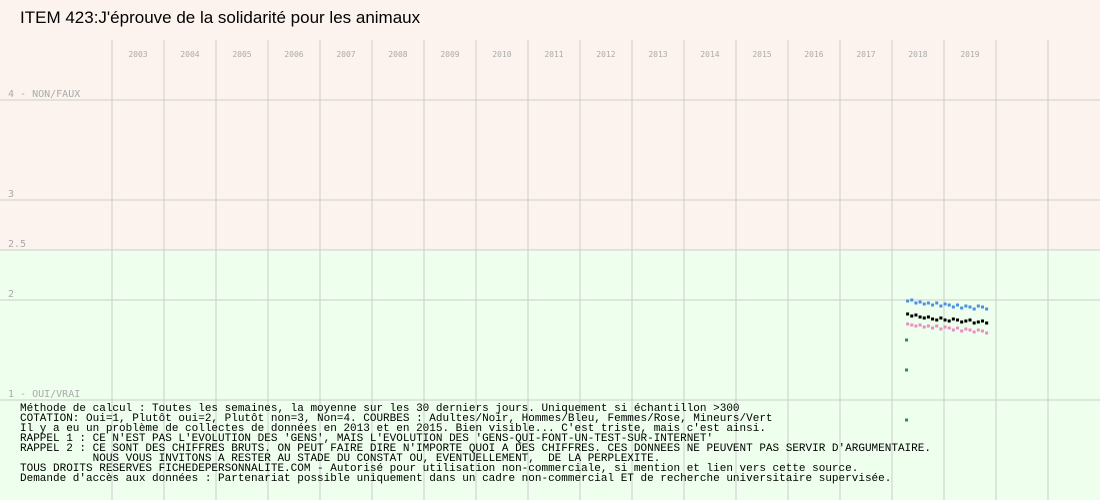 The width and height of the screenshot is (1100, 500). Describe the element at coordinates (241, 54) in the screenshot. I see `x-tick-label: 2005` at that location.